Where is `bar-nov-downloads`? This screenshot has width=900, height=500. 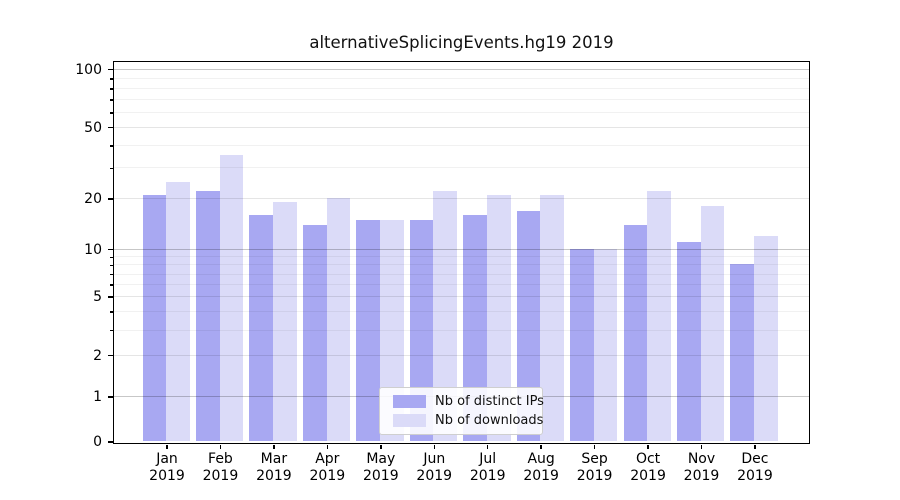
bar-nov-downloads is located at coordinates (712, 324).